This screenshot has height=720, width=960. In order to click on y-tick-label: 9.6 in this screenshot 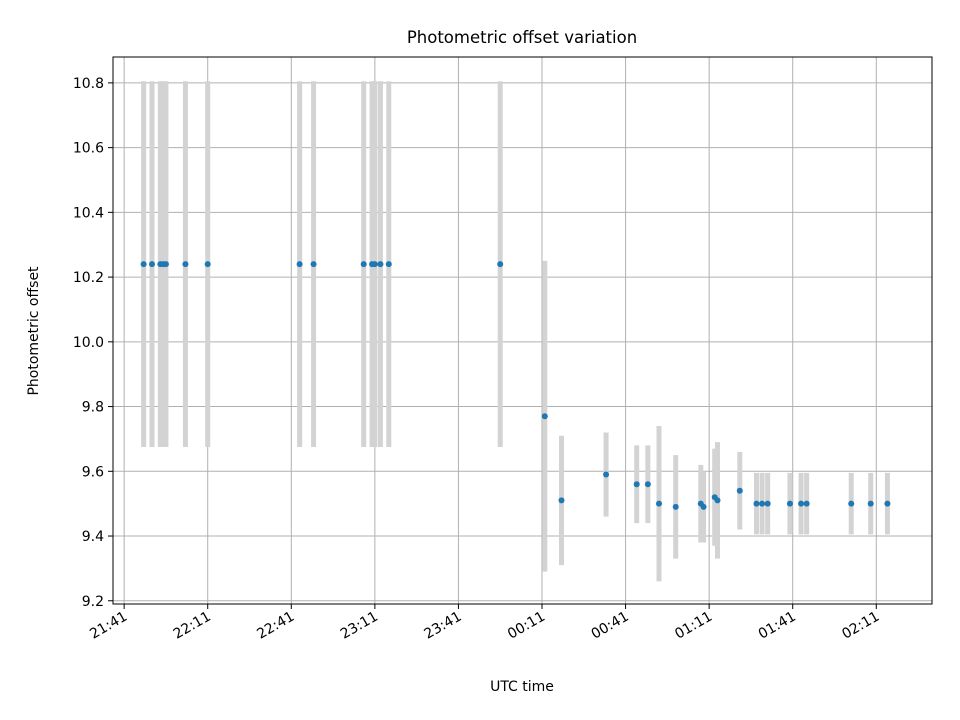, I will do `click(93, 472)`.